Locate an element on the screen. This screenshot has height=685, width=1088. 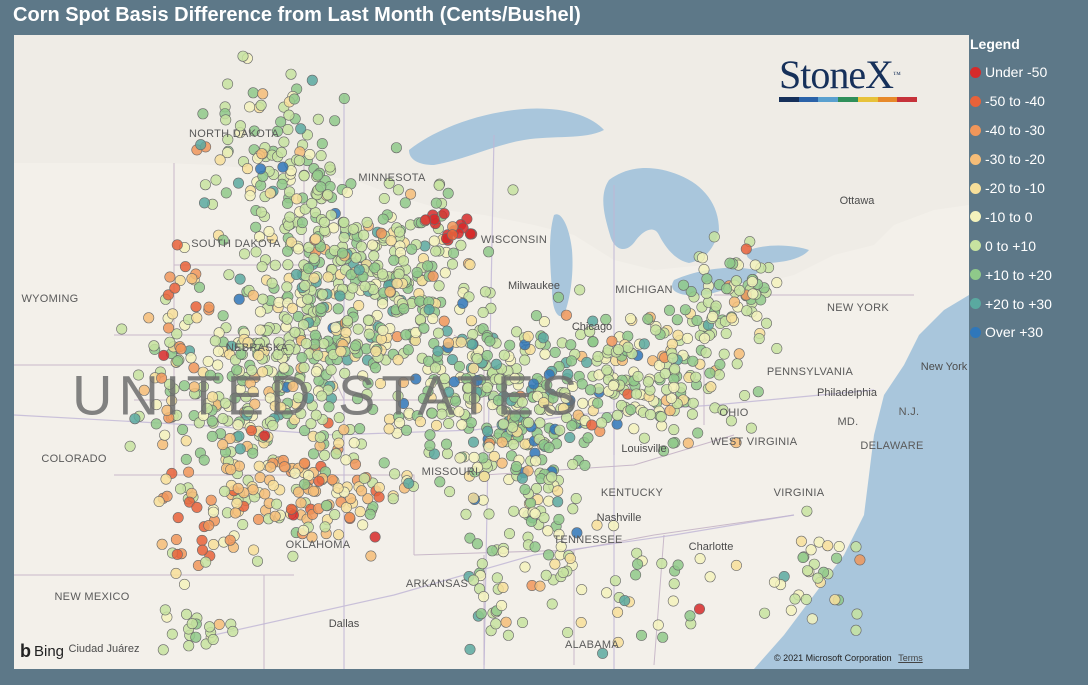
legend-item: +10 to +20 is located at coordinates (1027, 274).